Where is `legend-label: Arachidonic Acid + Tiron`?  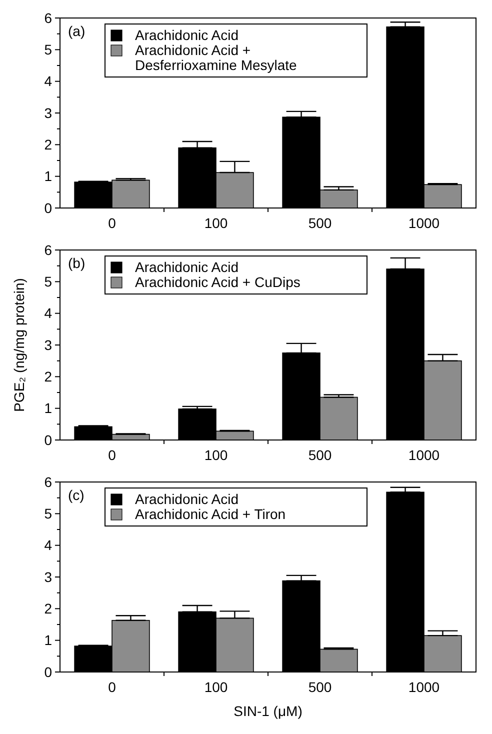 legend-label: Arachidonic Acid + Tiron is located at coordinates (210, 514).